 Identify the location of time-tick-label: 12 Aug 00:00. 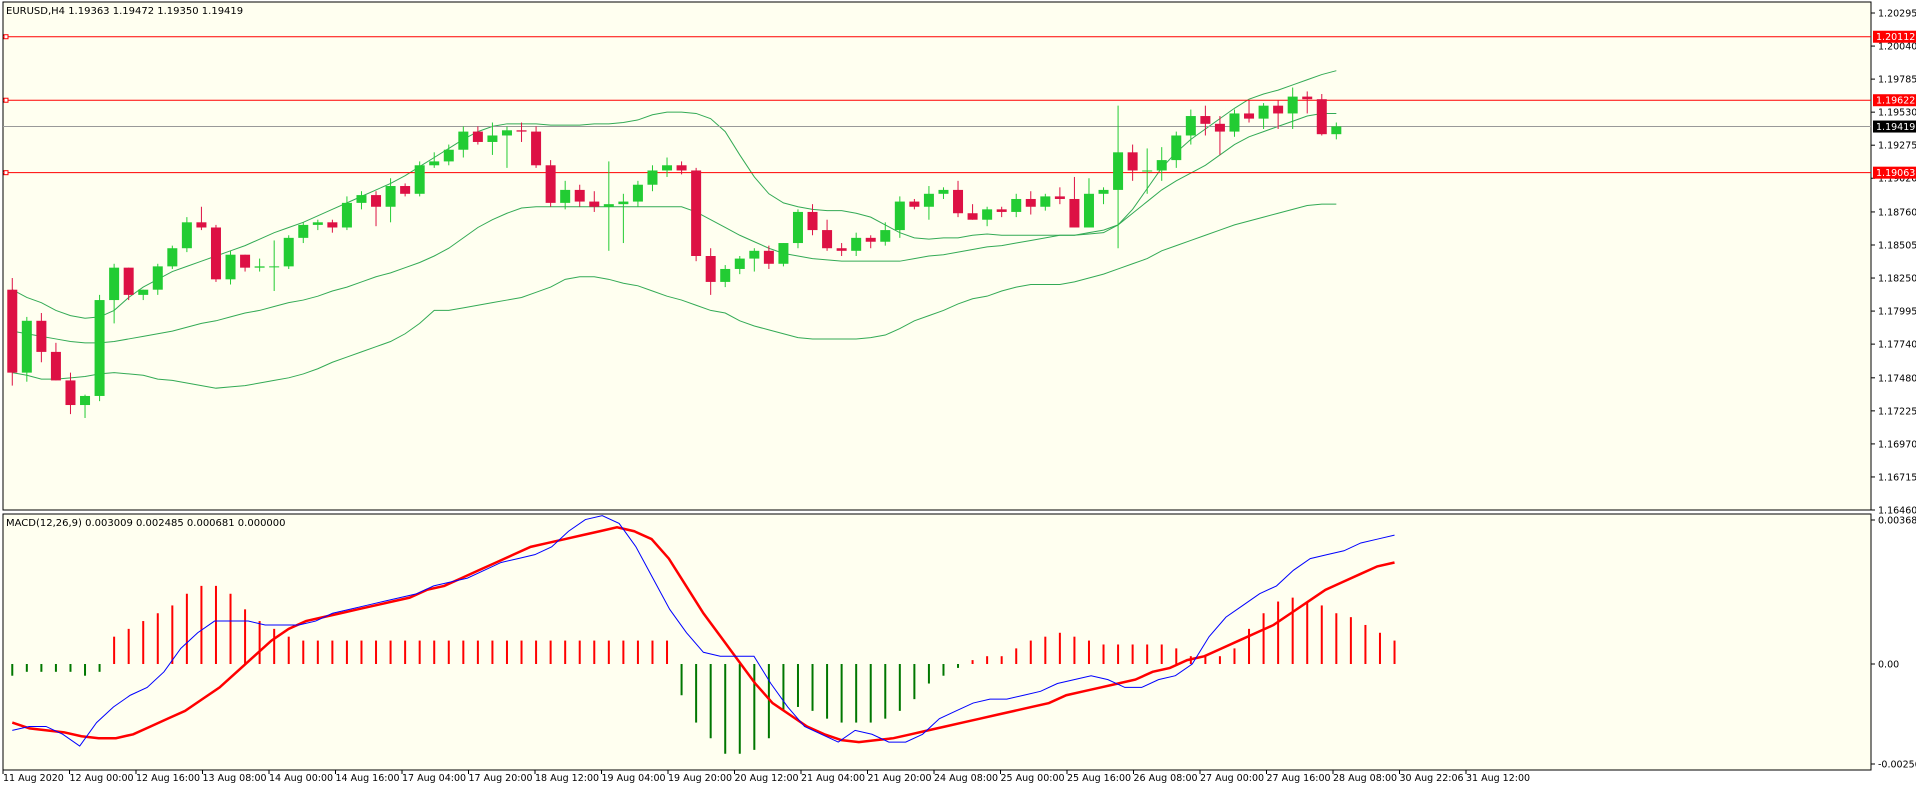
(102, 778).